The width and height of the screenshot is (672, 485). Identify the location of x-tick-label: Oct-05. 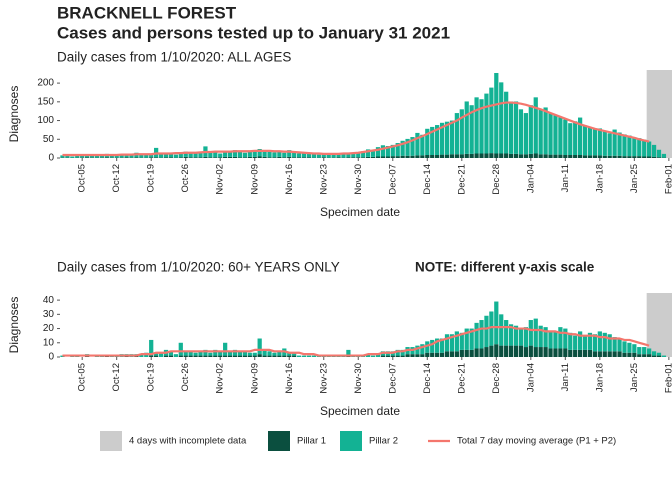
(82, 377).